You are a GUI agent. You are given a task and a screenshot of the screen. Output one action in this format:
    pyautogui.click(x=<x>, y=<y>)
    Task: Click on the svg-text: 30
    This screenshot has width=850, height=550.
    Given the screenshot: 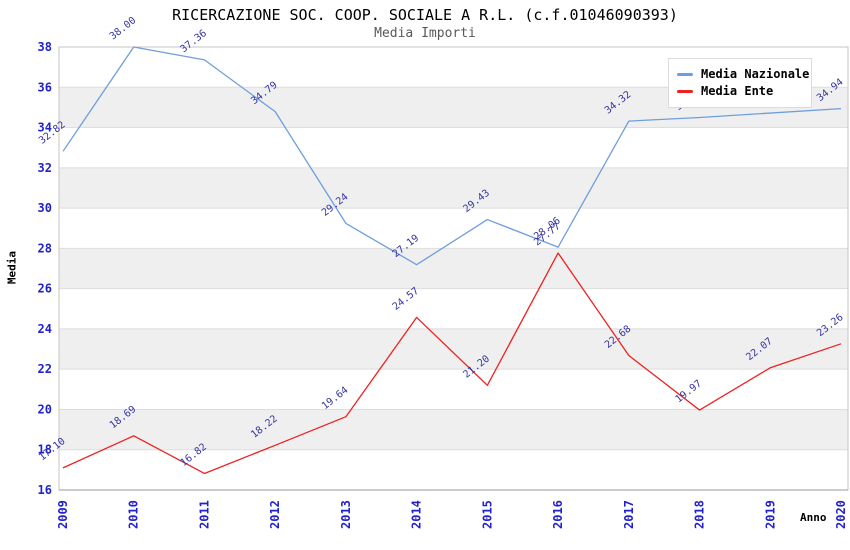 What is the action you would take?
    pyautogui.click(x=45, y=208)
    